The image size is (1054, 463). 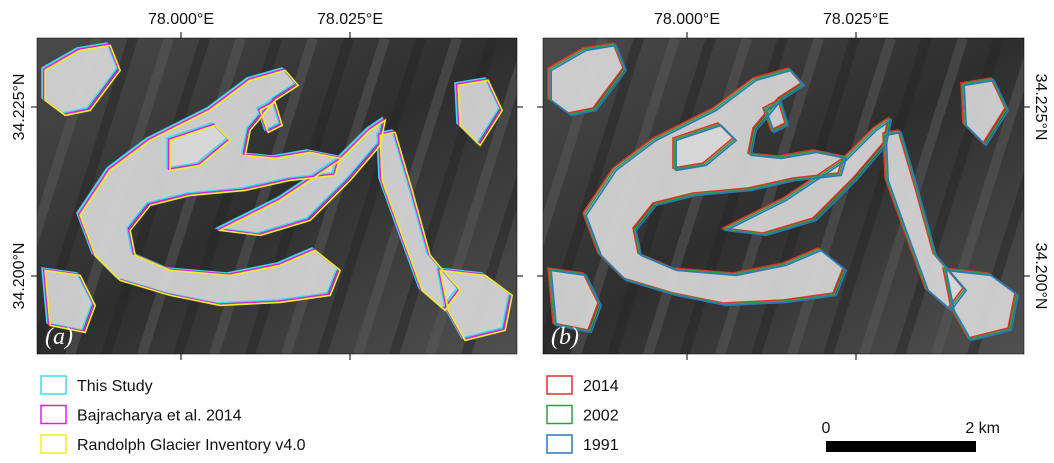 What do you see at coordinates (901, 446) in the screenshot?
I see `scale-bar` at bounding box center [901, 446].